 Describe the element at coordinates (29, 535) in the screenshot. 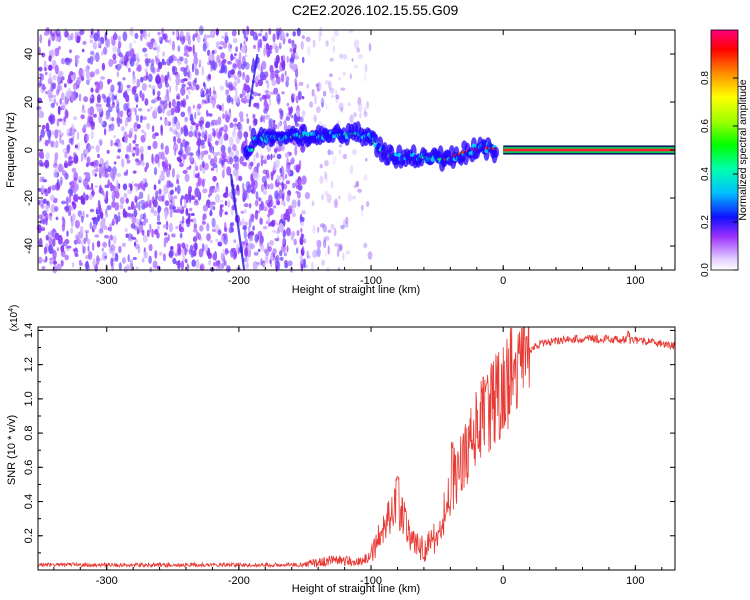

I see `snr-y-tick-label: 0.2` at that location.